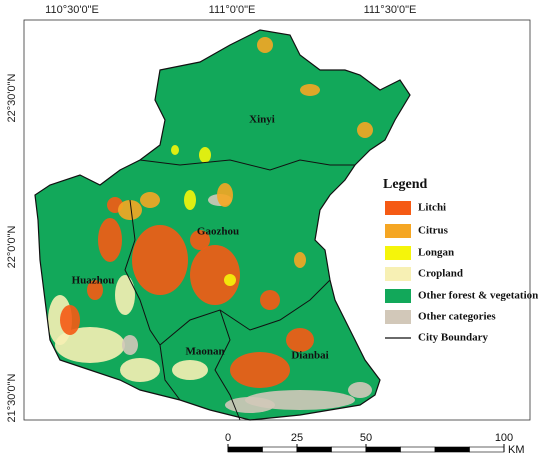 This screenshot has width=550, height=472. What do you see at coordinates (12, 397) in the screenshot?
I see `latitude-label: 21°30'0"N` at bounding box center [12, 397].